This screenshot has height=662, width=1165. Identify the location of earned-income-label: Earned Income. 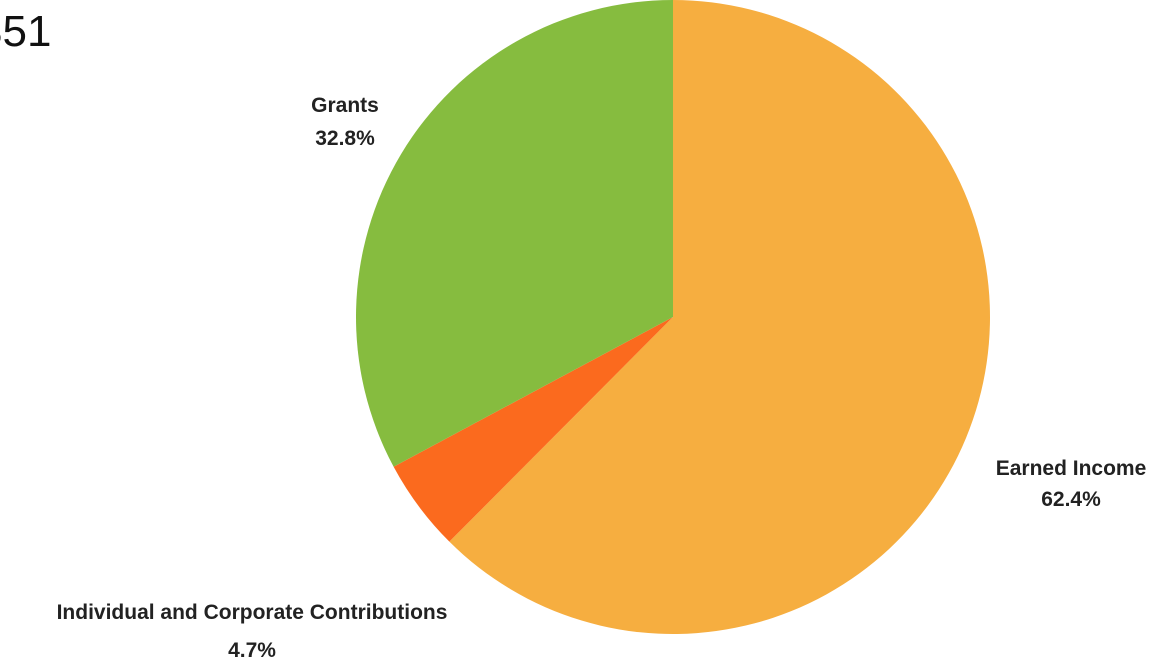
(1071, 468).